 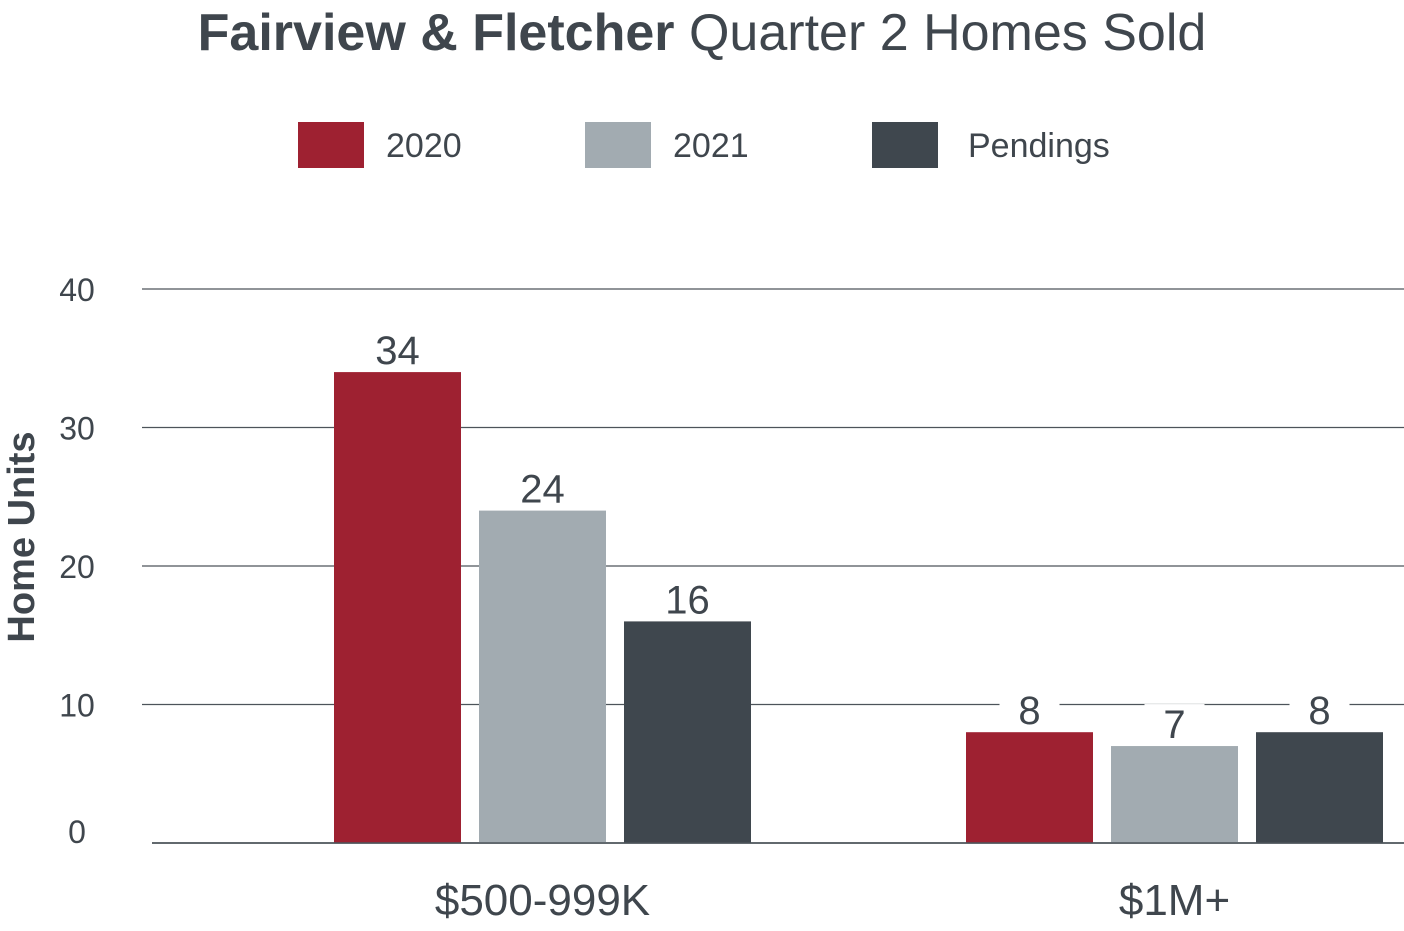 I want to click on data-label-pendings-500-999k: 16, so click(x=687, y=600).